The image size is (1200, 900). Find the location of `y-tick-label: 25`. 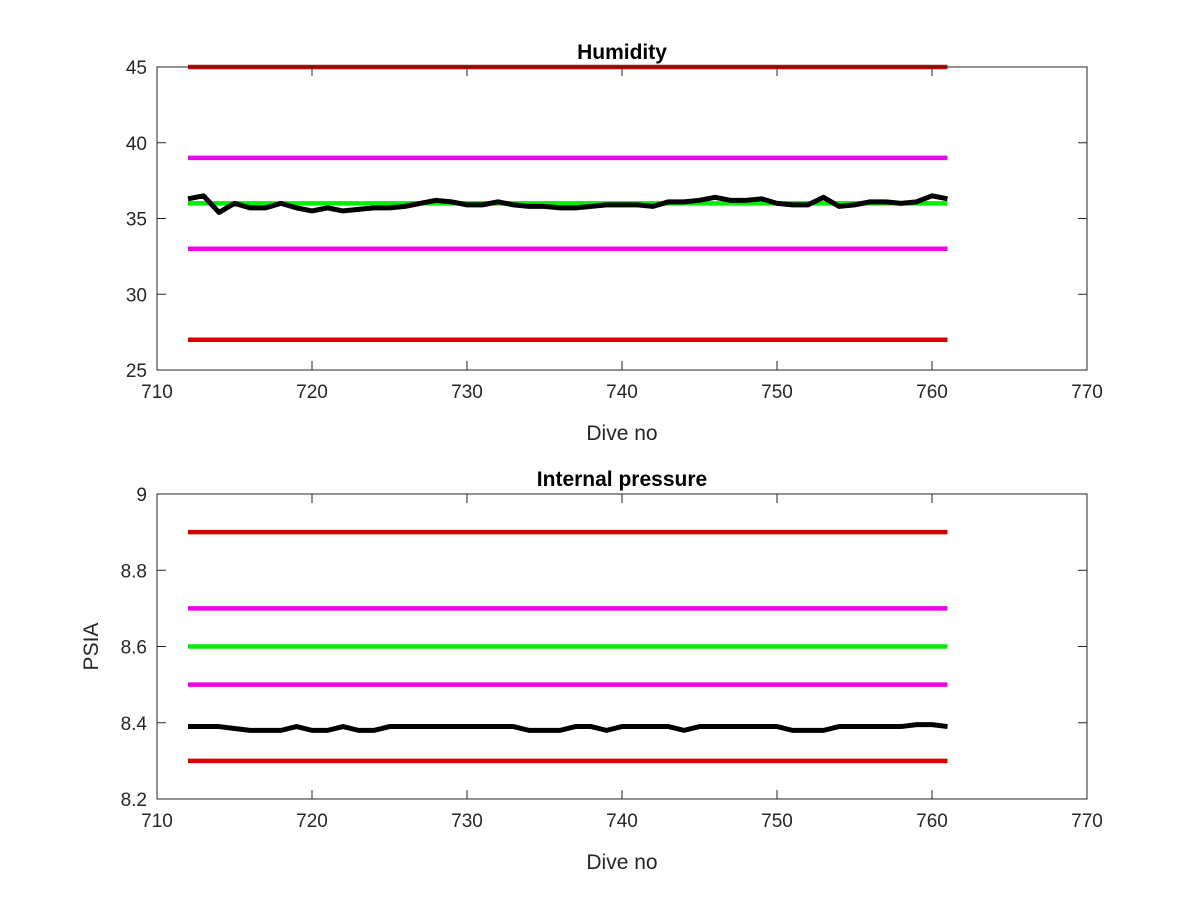

y-tick-label: 25 is located at coordinates (136, 371).